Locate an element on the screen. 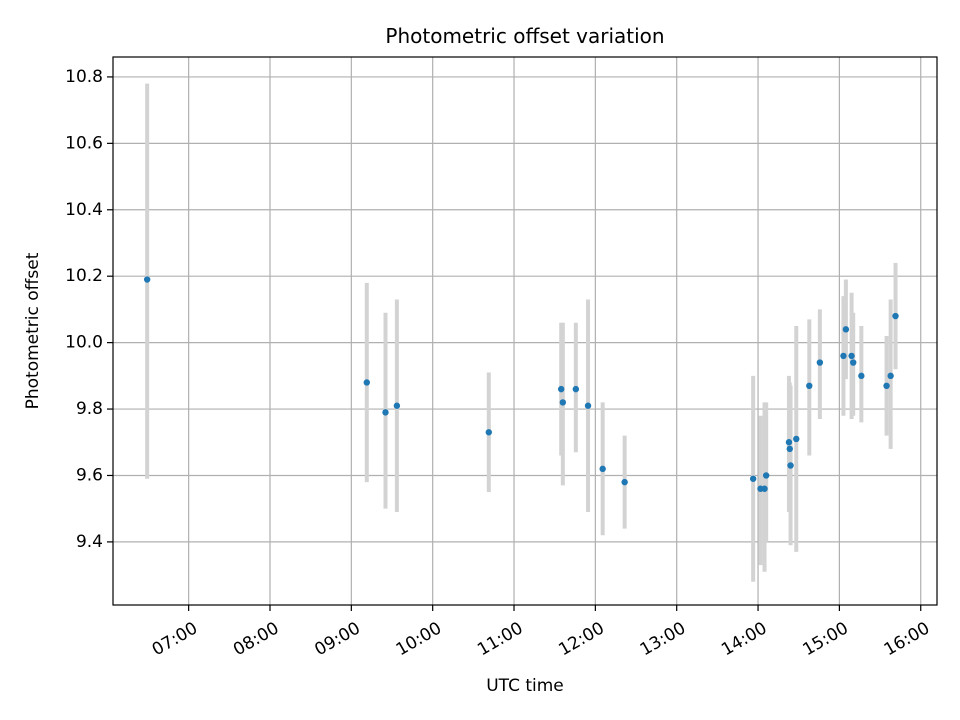  chart-title: Photometric offset variation is located at coordinates (524, 36).